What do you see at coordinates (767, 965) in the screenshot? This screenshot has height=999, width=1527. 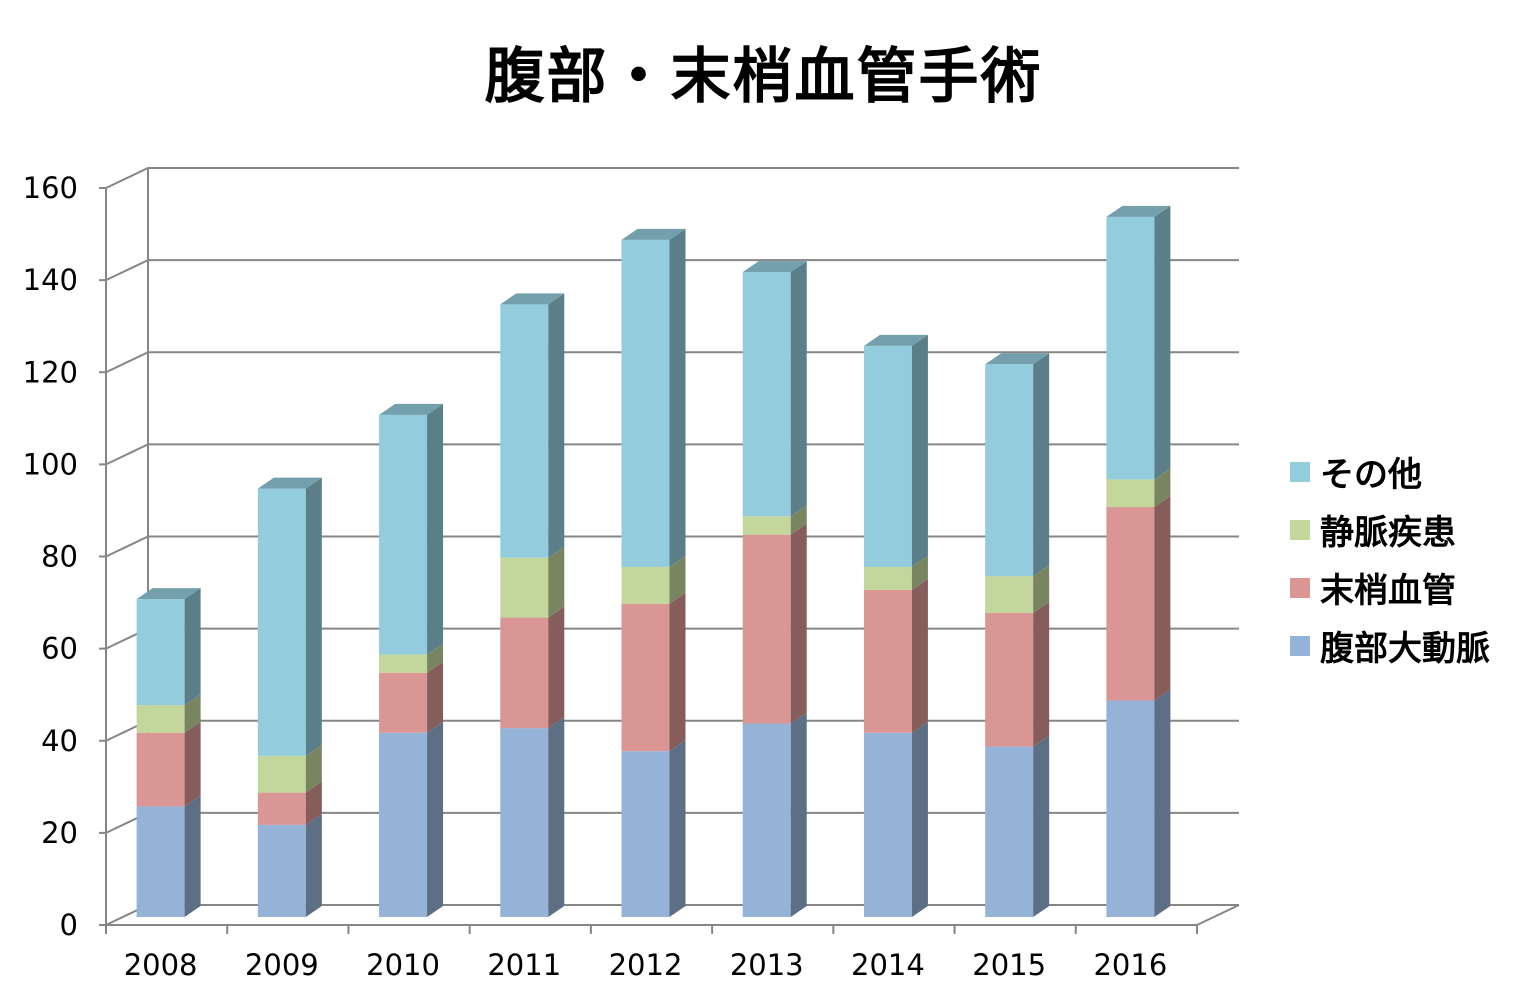 I see `x-tick-label: 2013` at bounding box center [767, 965].